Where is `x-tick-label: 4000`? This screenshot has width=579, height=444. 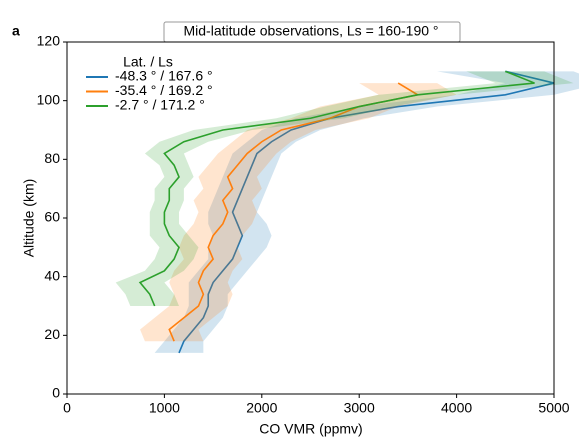
x-tick-label: 4000 is located at coordinates (456, 408).